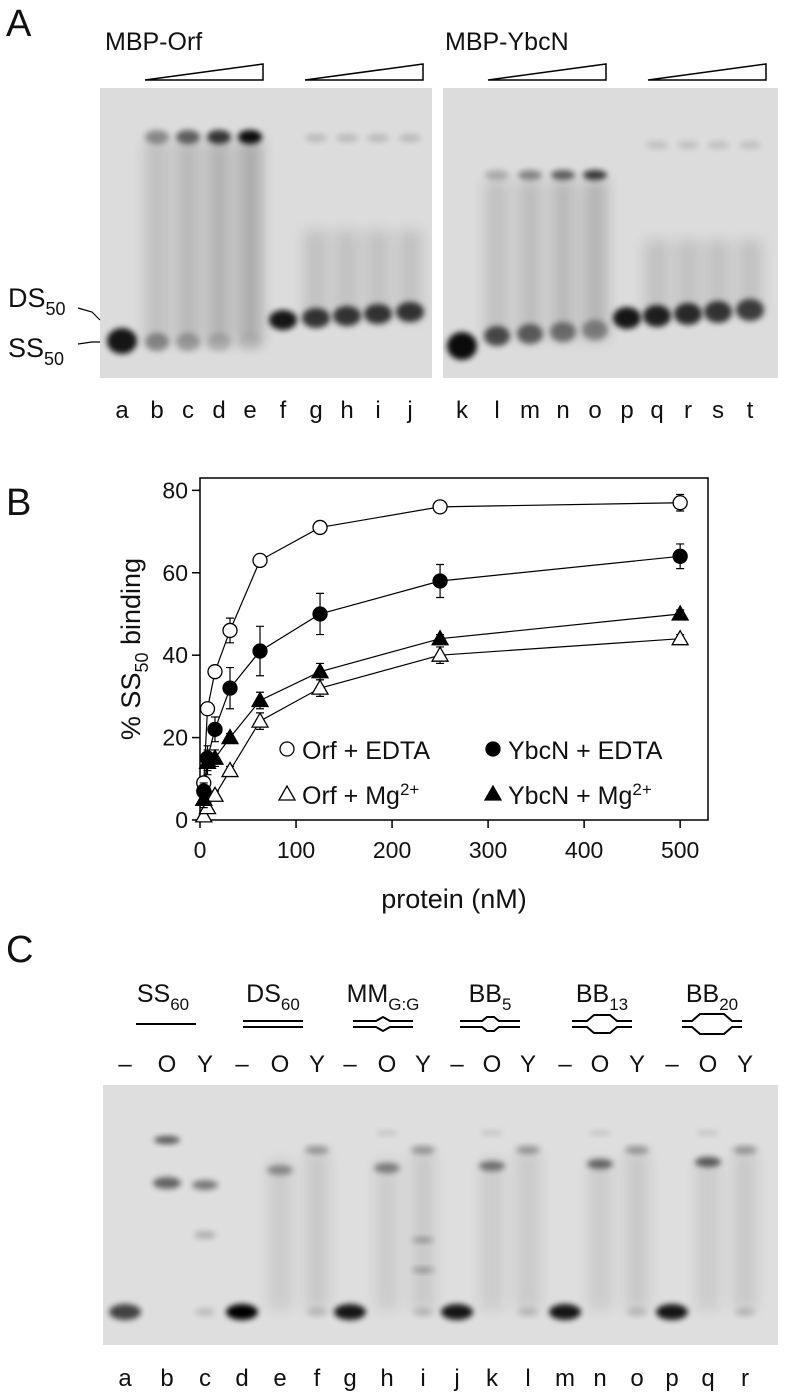 This screenshot has height=1394, width=786. Describe the element at coordinates (153, 42) in the screenshot. I see `gel-title: MBP-Orf` at that location.